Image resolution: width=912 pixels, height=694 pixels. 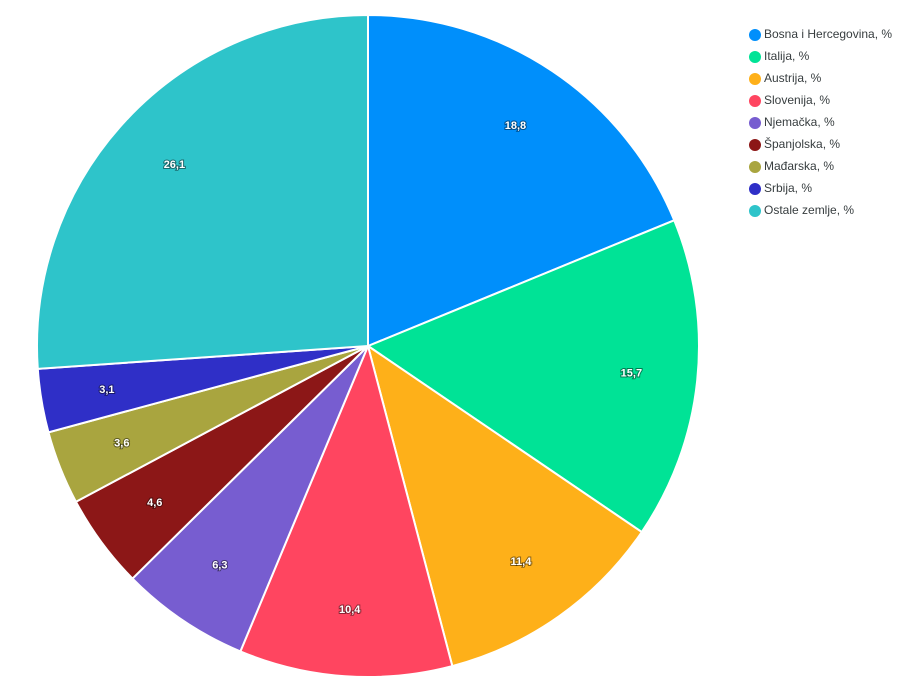 I want to click on data-label: 3,6, so click(x=121, y=443).